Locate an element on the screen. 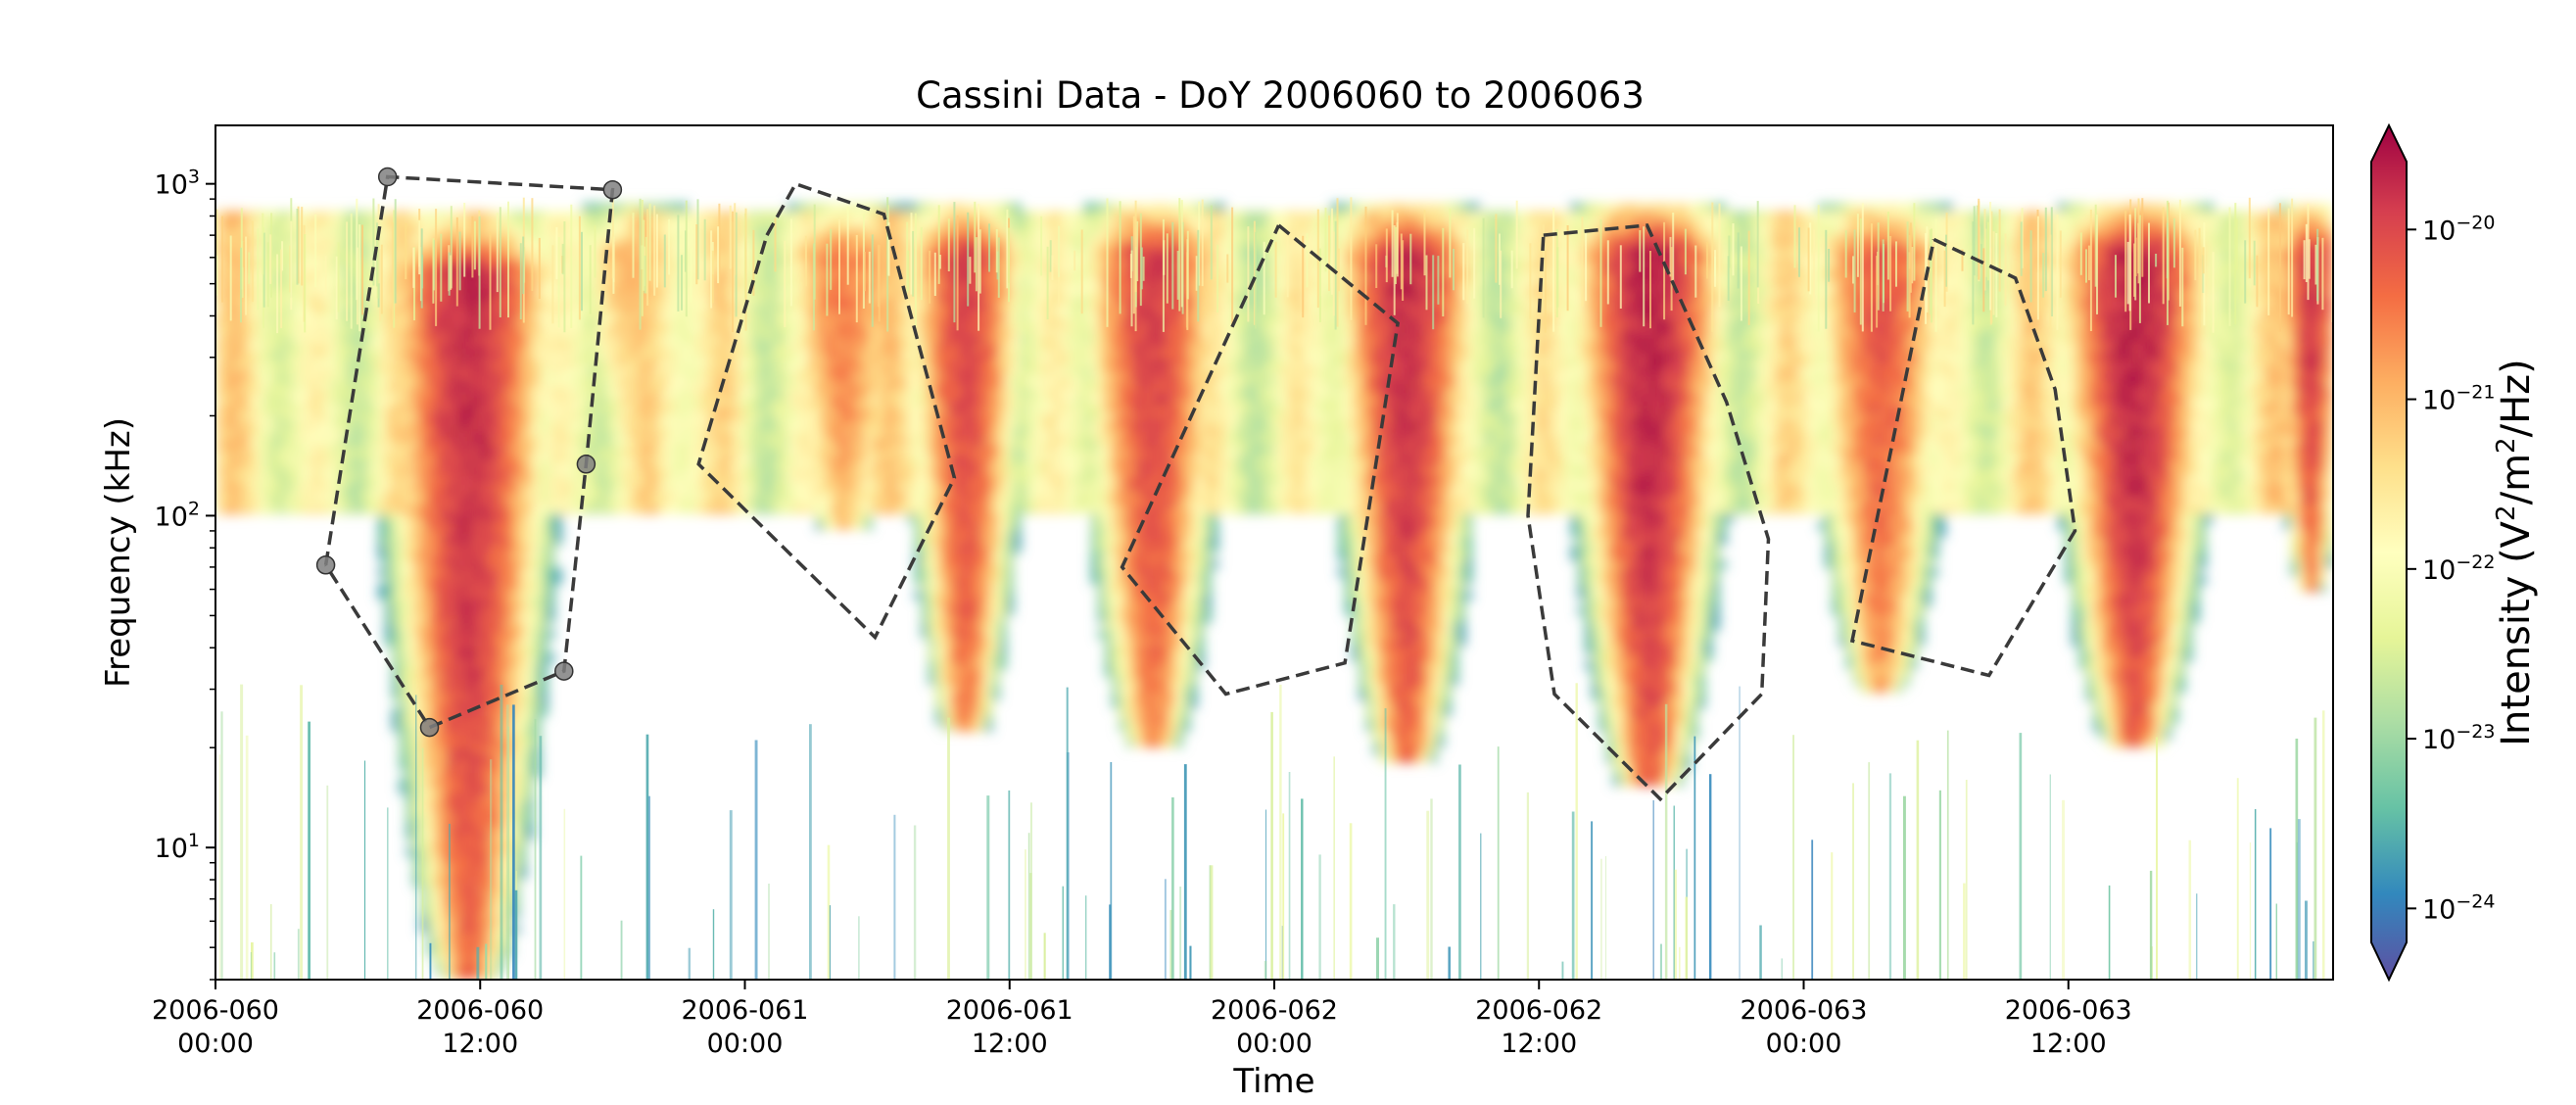 The width and height of the screenshot is (2576, 1105). colorbar-label: Intensity (V2/m2/Hz) is located at coordinates (2515, 552).